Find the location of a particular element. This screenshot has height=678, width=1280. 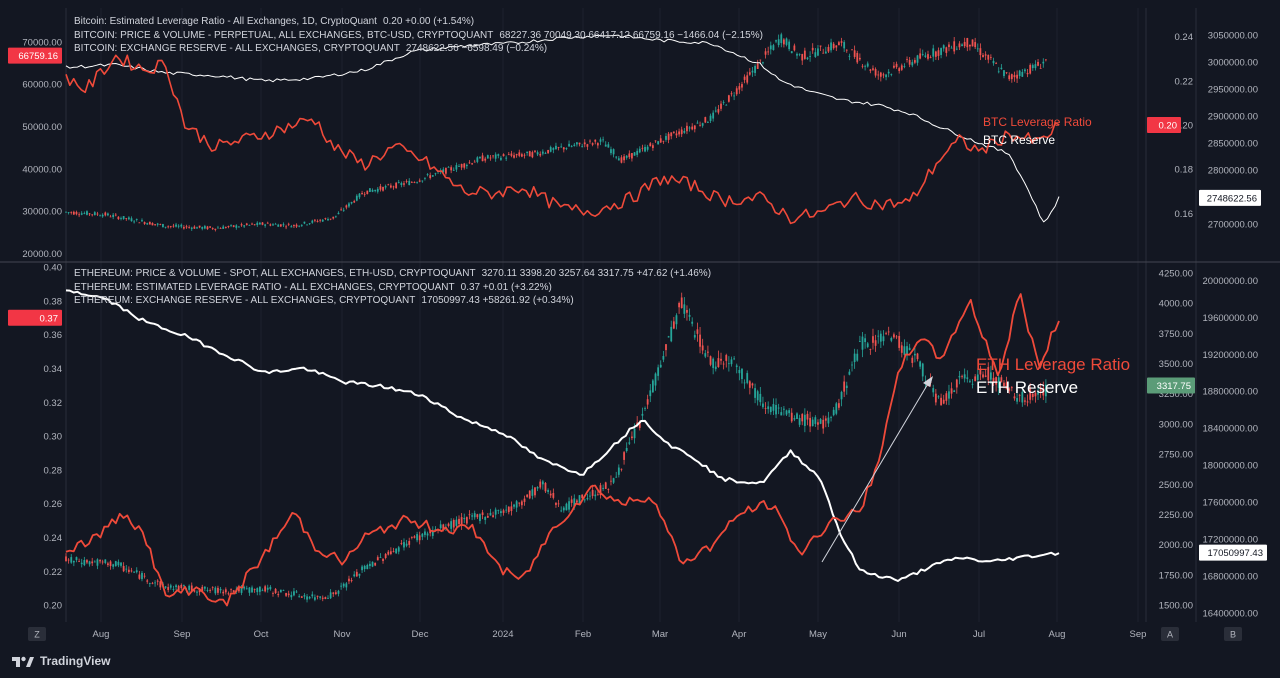

eth-reserve-axis-tick-label: 18800000.00 is located at coordinates (1230, 392).